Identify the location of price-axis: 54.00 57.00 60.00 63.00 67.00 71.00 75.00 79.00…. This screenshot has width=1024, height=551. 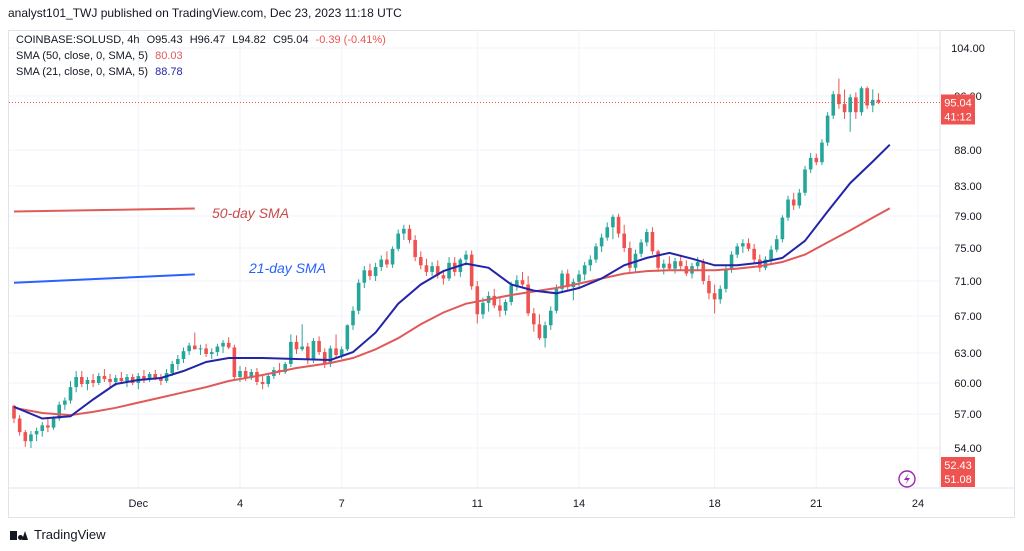
(962, 259).